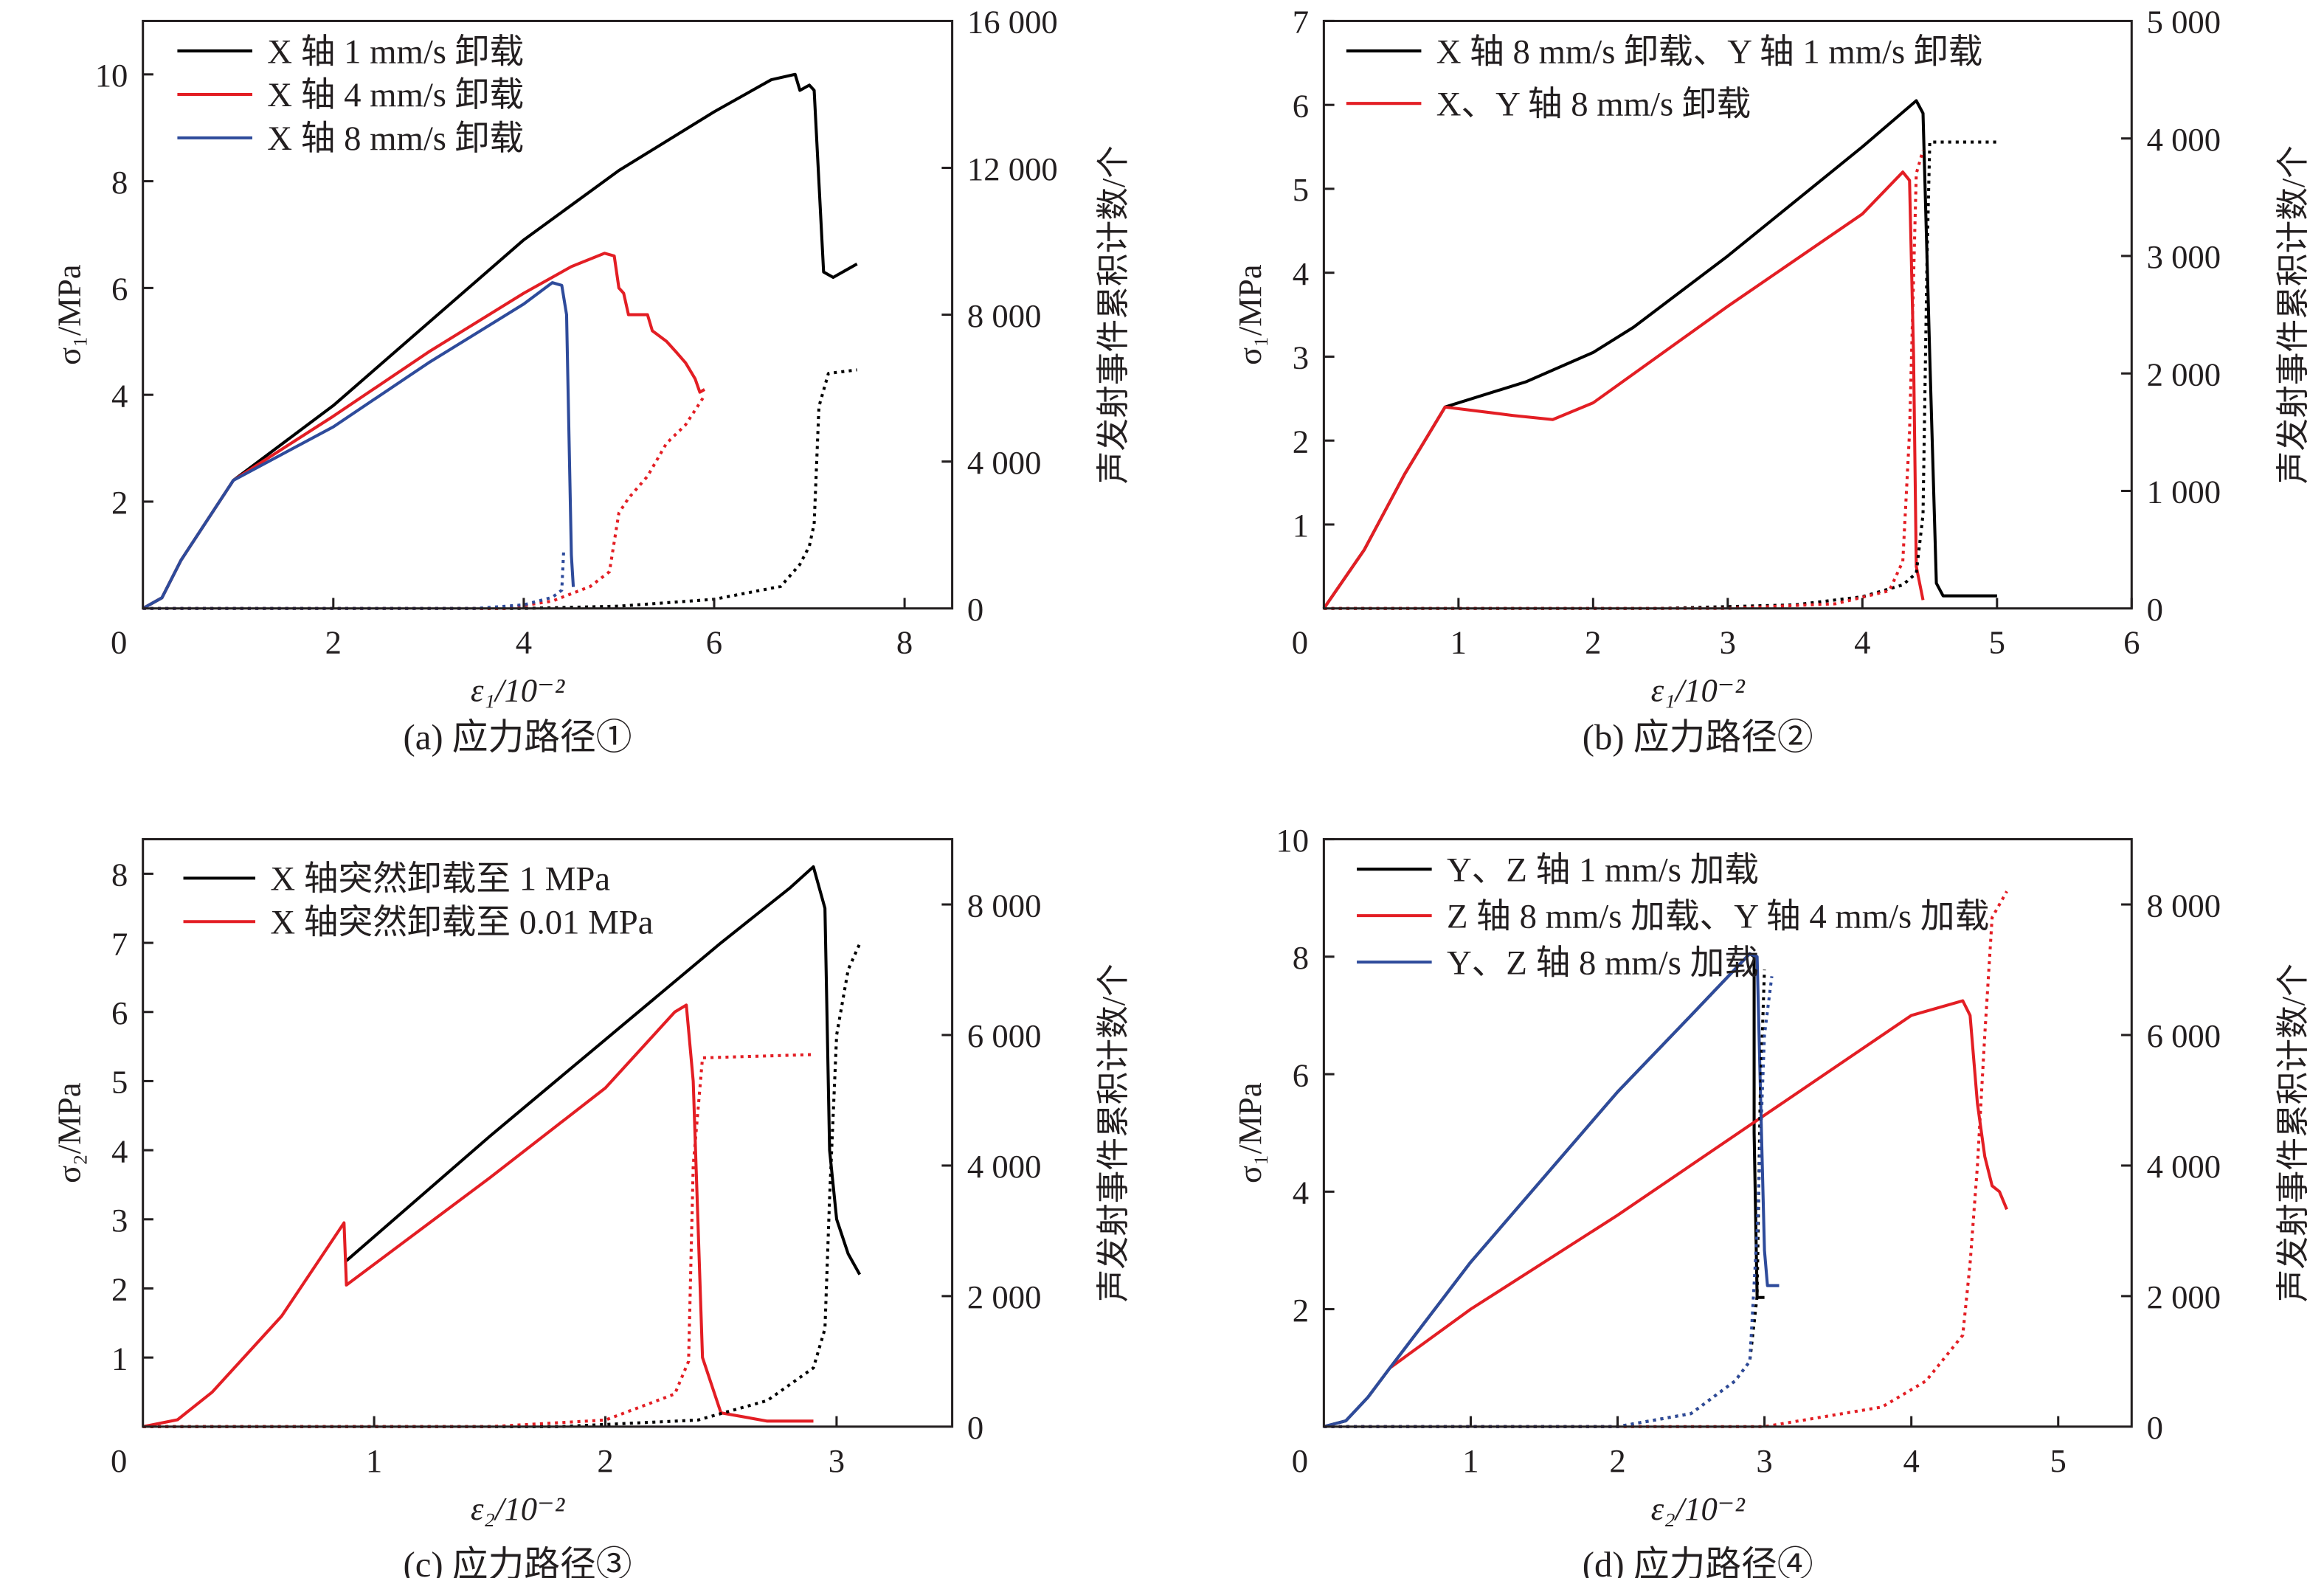 The width and height of the screenshot is (2324, 1578). Describe the element at coordinates (2184, 23) in the screenshot. I see `y2-tick-label: 5 000` at that location.